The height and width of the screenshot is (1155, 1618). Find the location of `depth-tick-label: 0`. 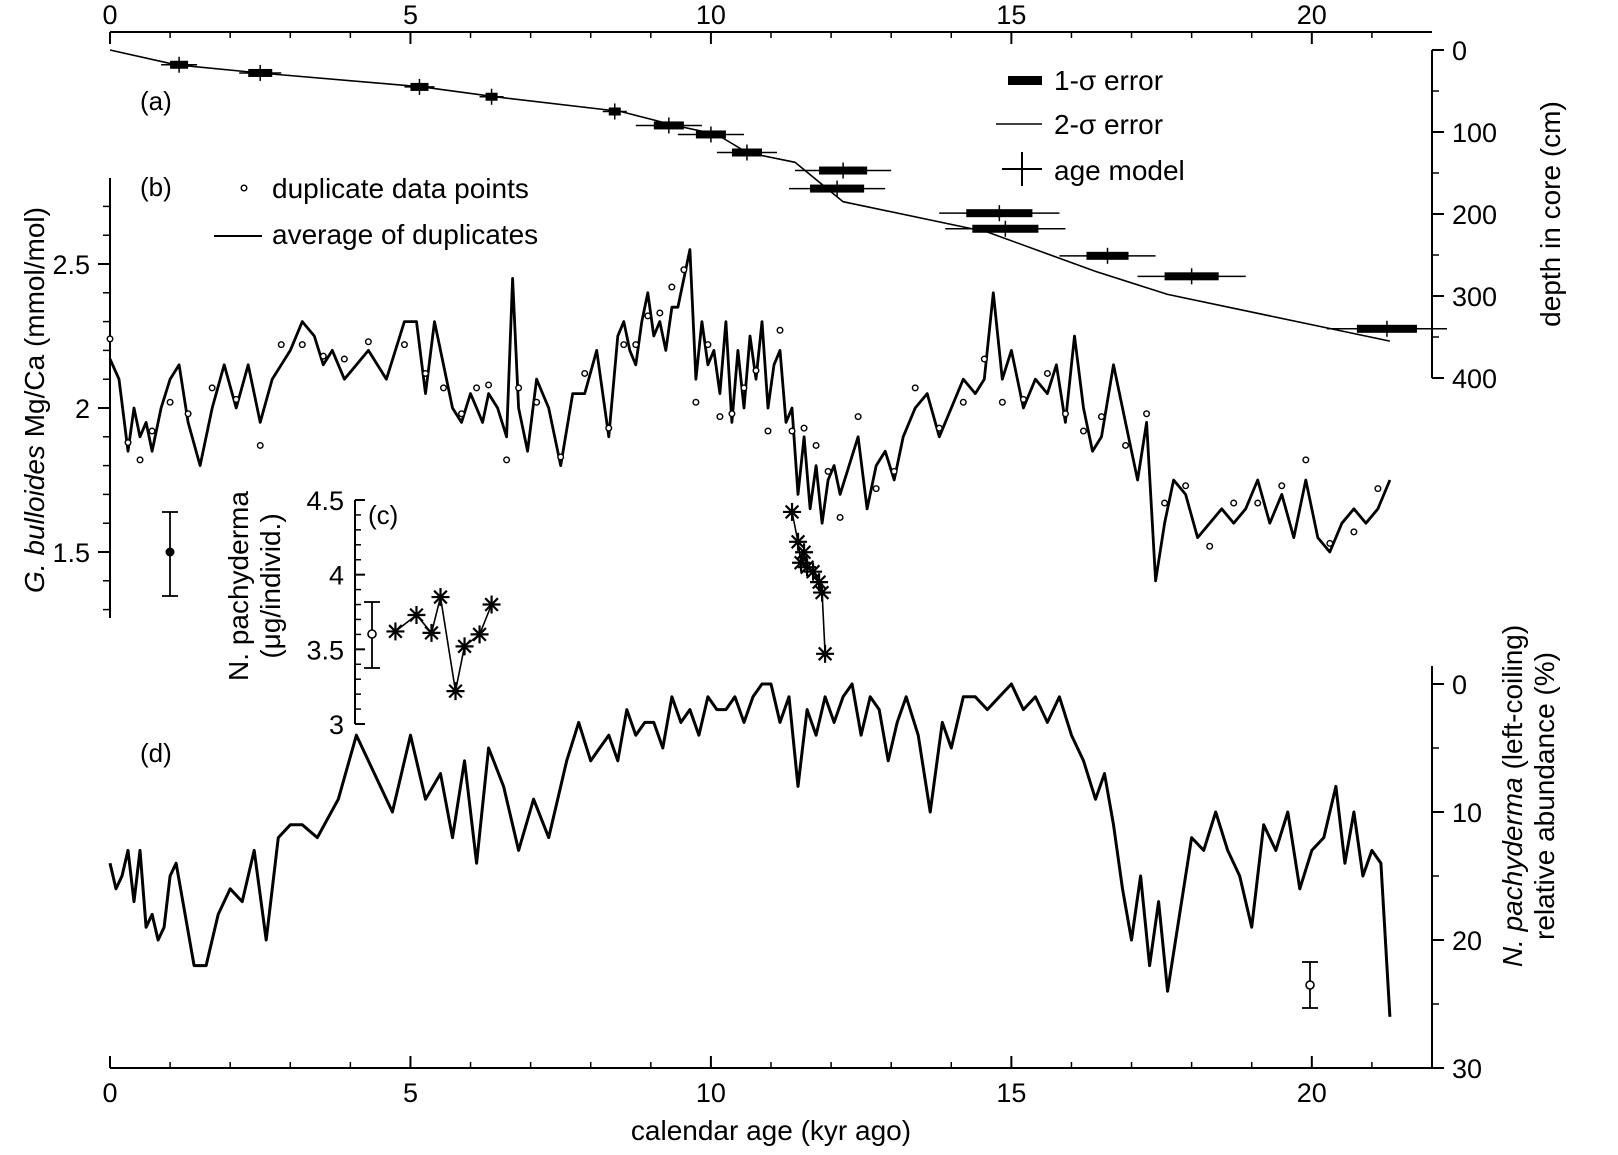

depth-tick-label: 0 is located at coordinates (1459, 51).